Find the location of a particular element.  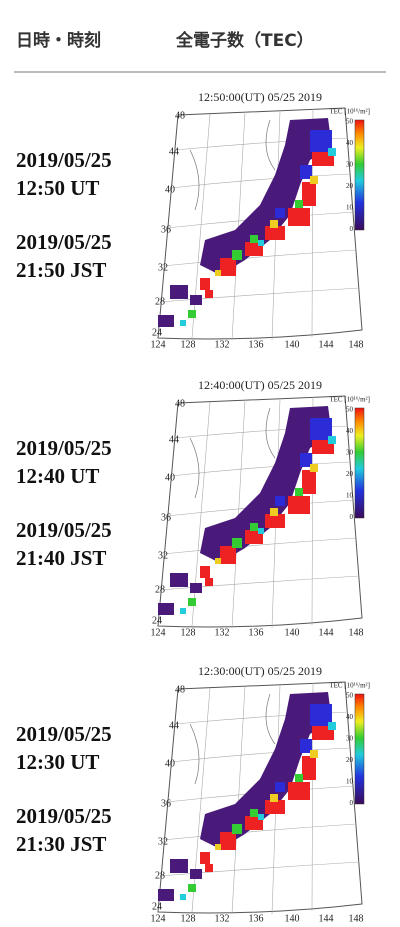

time-jst: 21:50 JST is located at coordinates (61, 270).